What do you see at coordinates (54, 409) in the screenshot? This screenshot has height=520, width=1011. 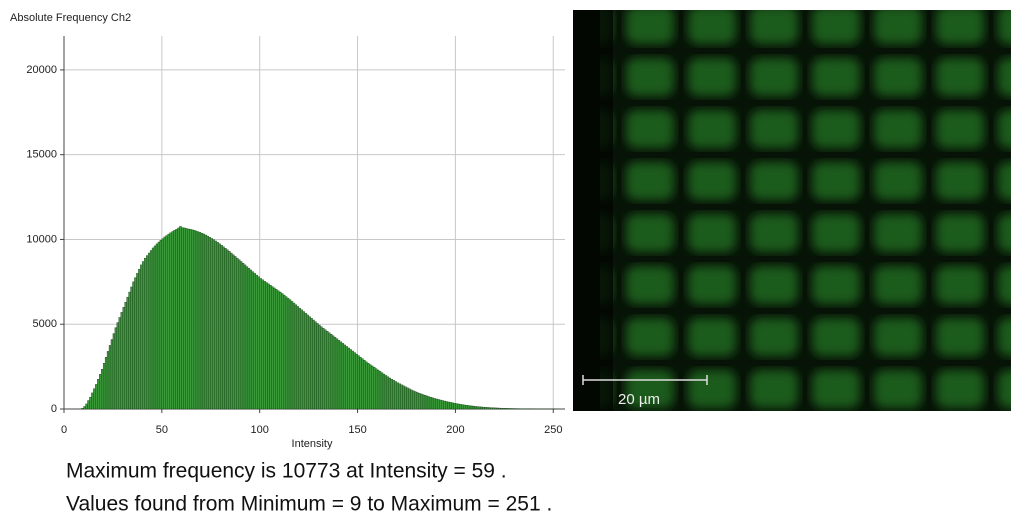 I see `y-tick-label: 0` at bounding box center [54, 409].